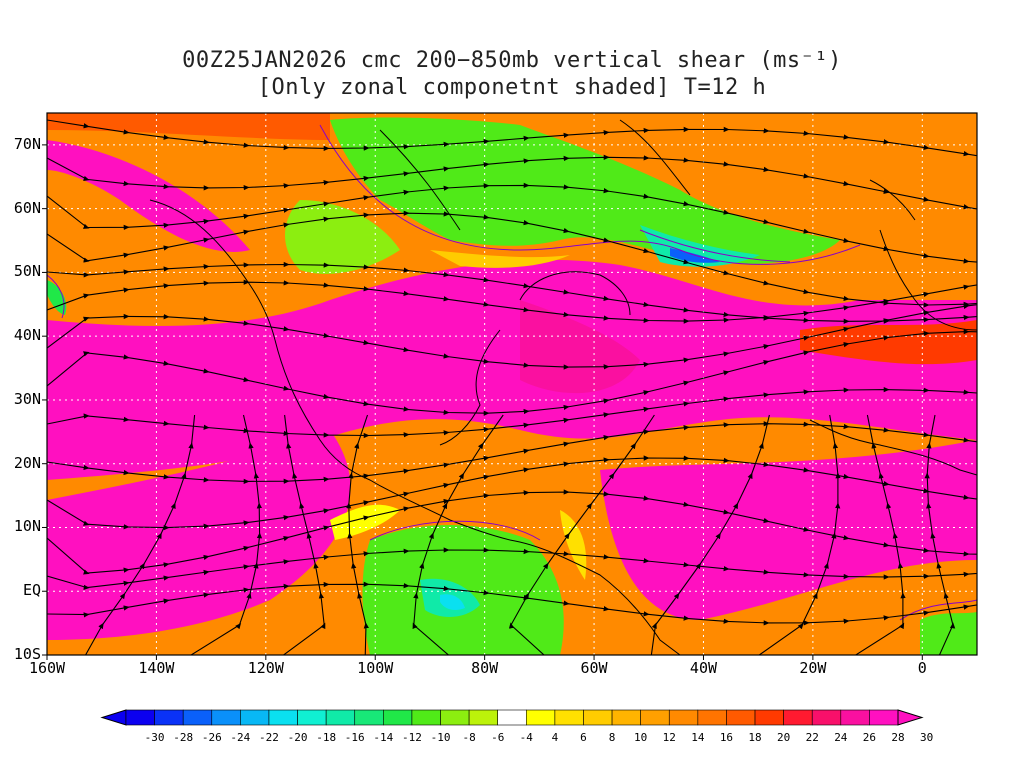 This screenshot has width=1024, height=768. Describe the element at coordinates (375, 668) in the screenshot. I see `lon-tick-label: 100W` at that location.